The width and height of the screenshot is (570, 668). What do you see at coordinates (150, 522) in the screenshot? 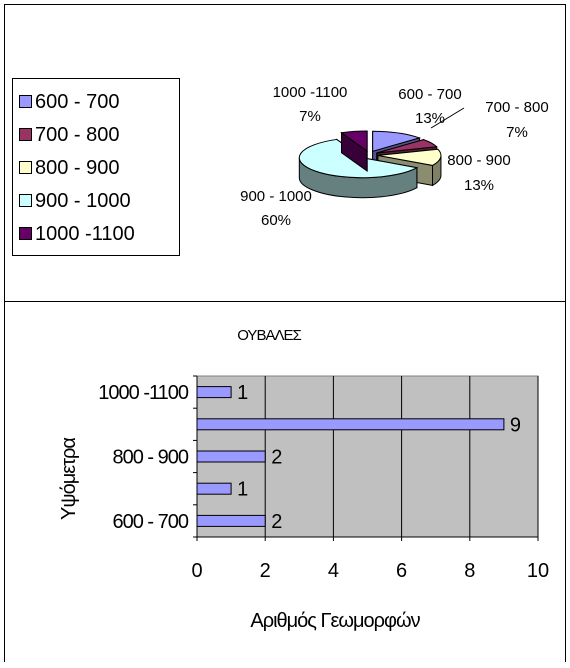
I see `y-tick-label: 600 - 700` at bounding box center [150, 522].